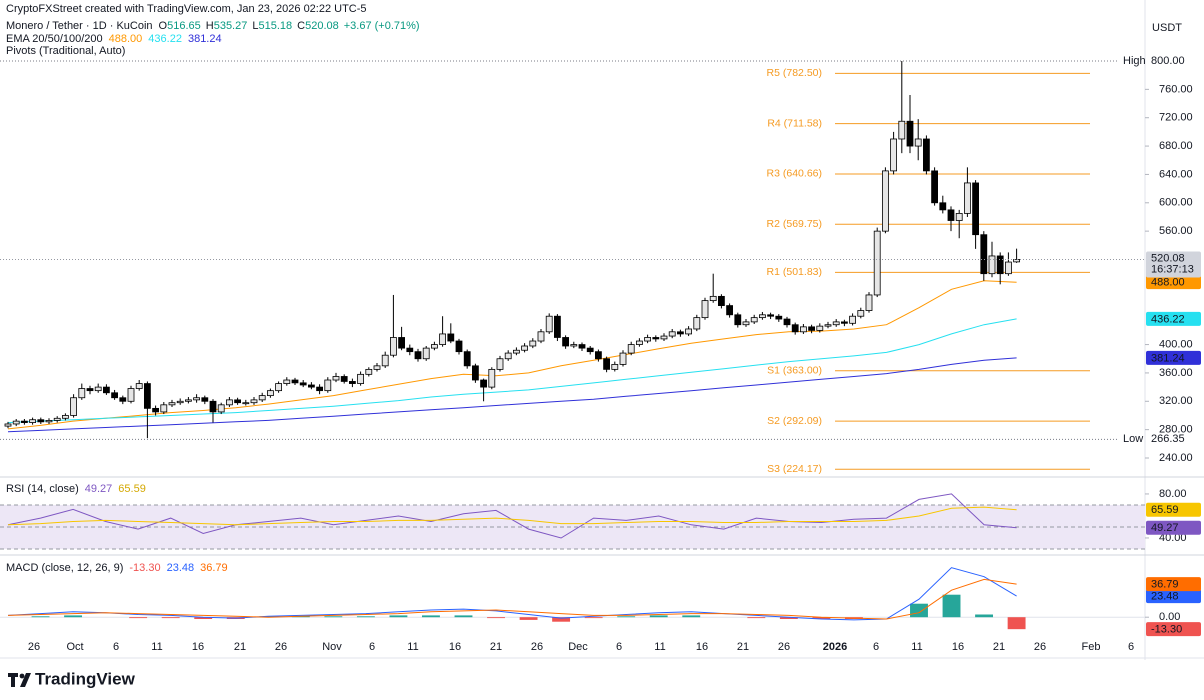 This screenshot has width=1204, height=700. What do you see at coordinates (794, 421) in the screenshot?
I see `pivot-label: S2 (292.09)` at bounding box center [794, 421].